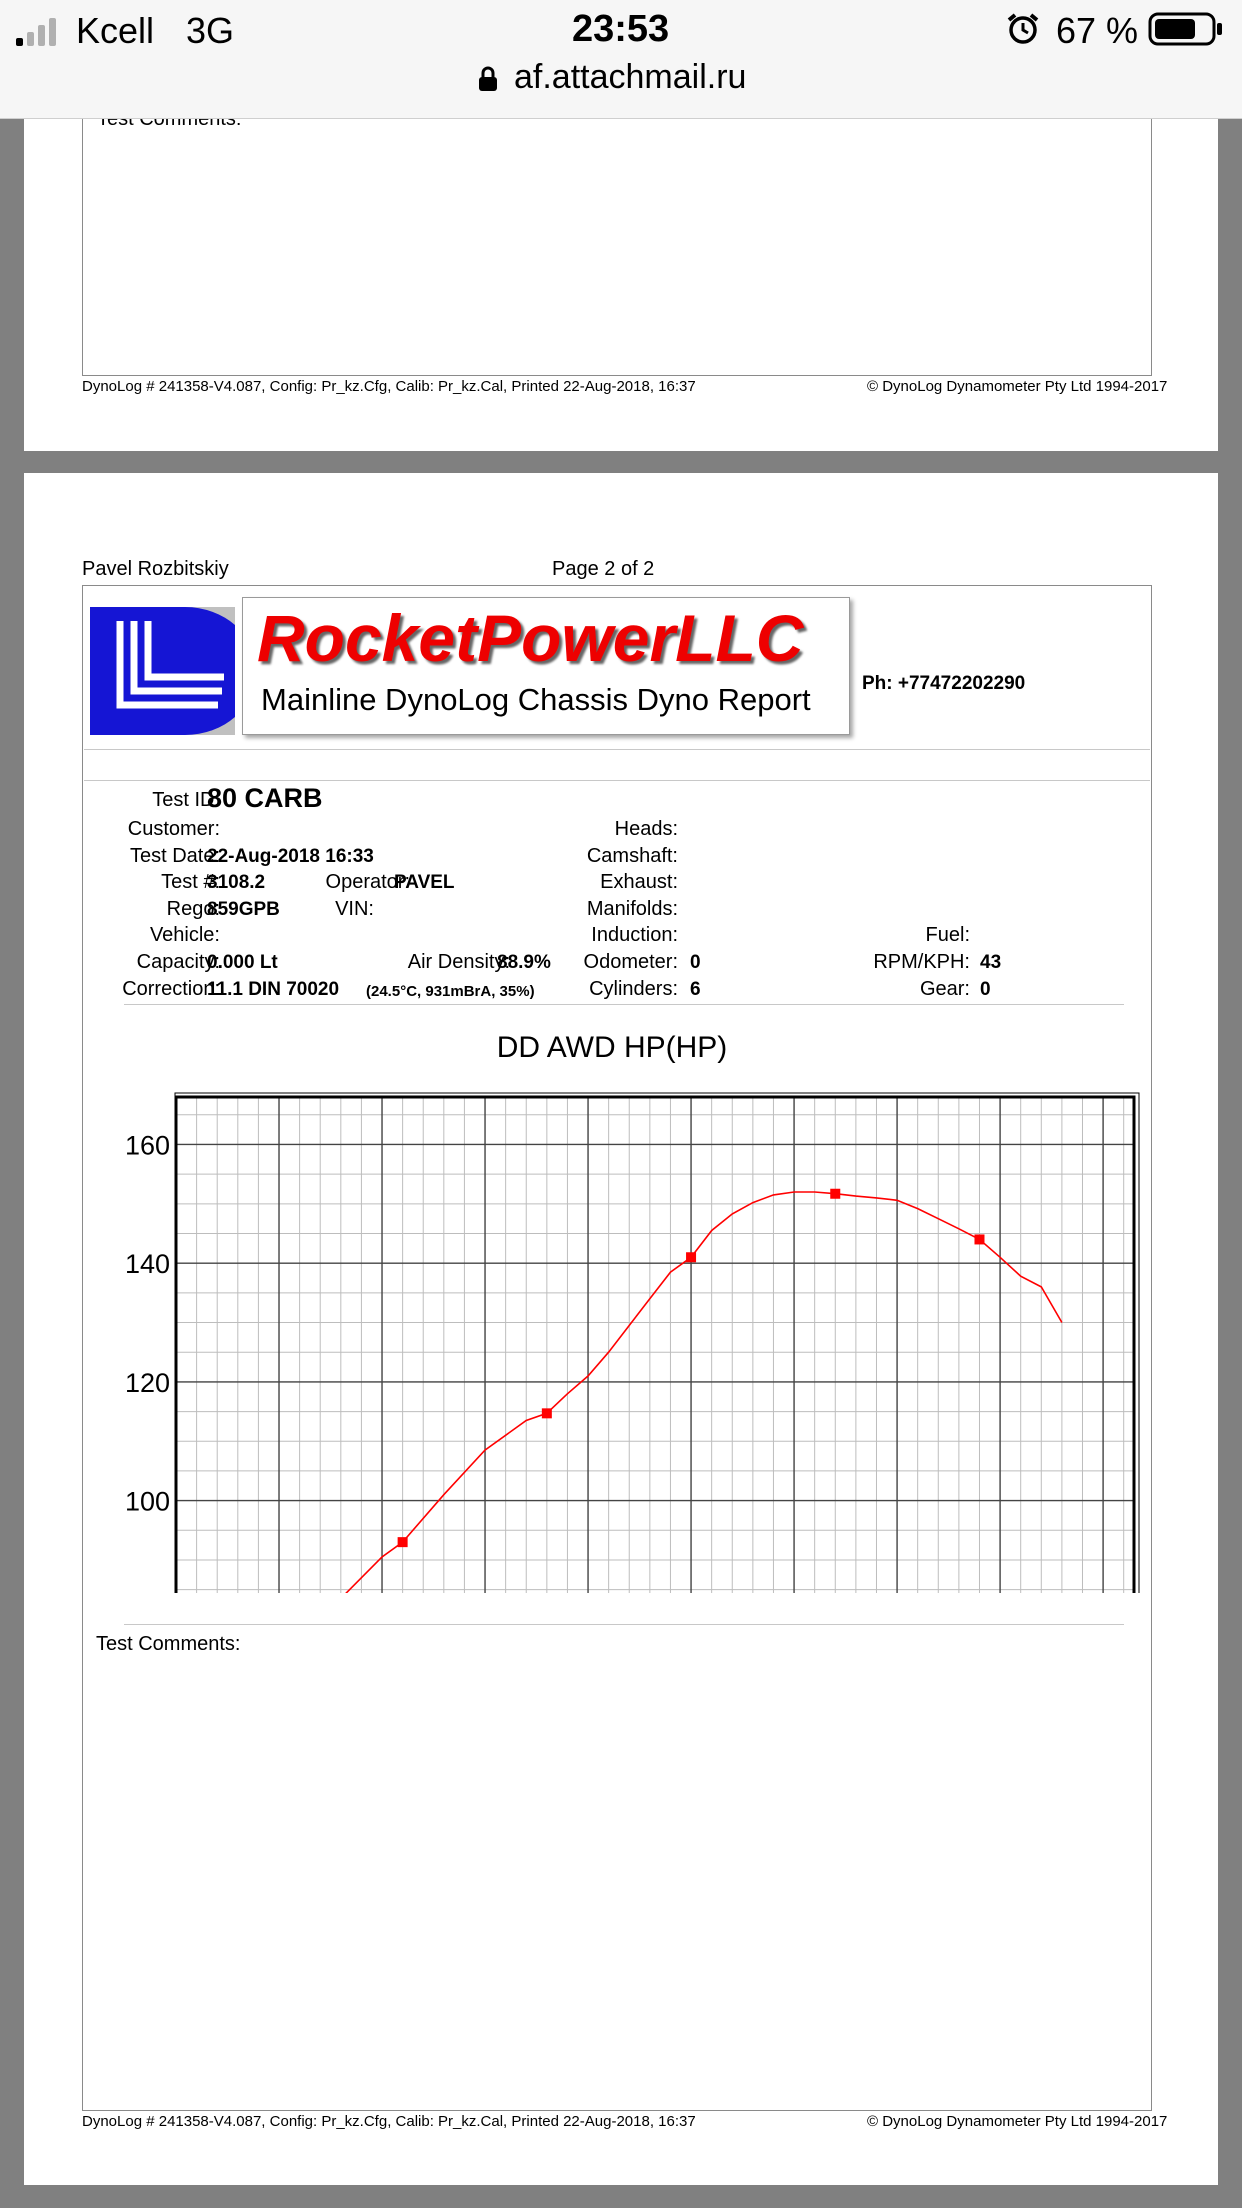  I want to click on customer-label: Customer:, so click(173, 829).